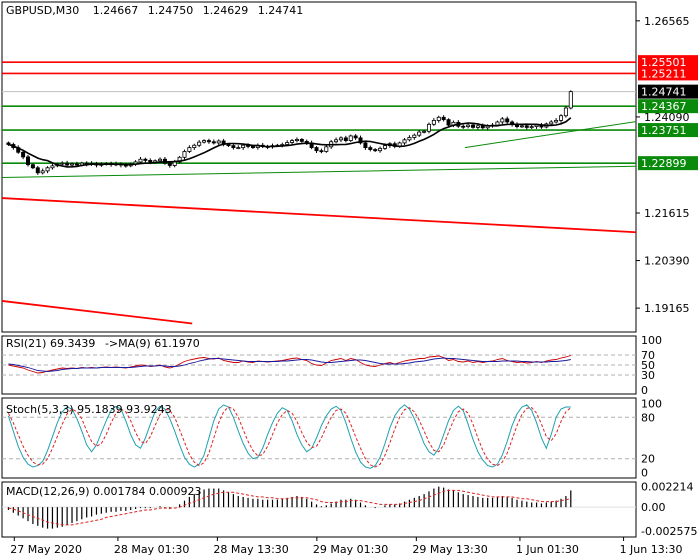 Image resolution: width=700 pixels, height=560 pixels. I want to click on stoch-tick-label: 0, so click(644, 472).